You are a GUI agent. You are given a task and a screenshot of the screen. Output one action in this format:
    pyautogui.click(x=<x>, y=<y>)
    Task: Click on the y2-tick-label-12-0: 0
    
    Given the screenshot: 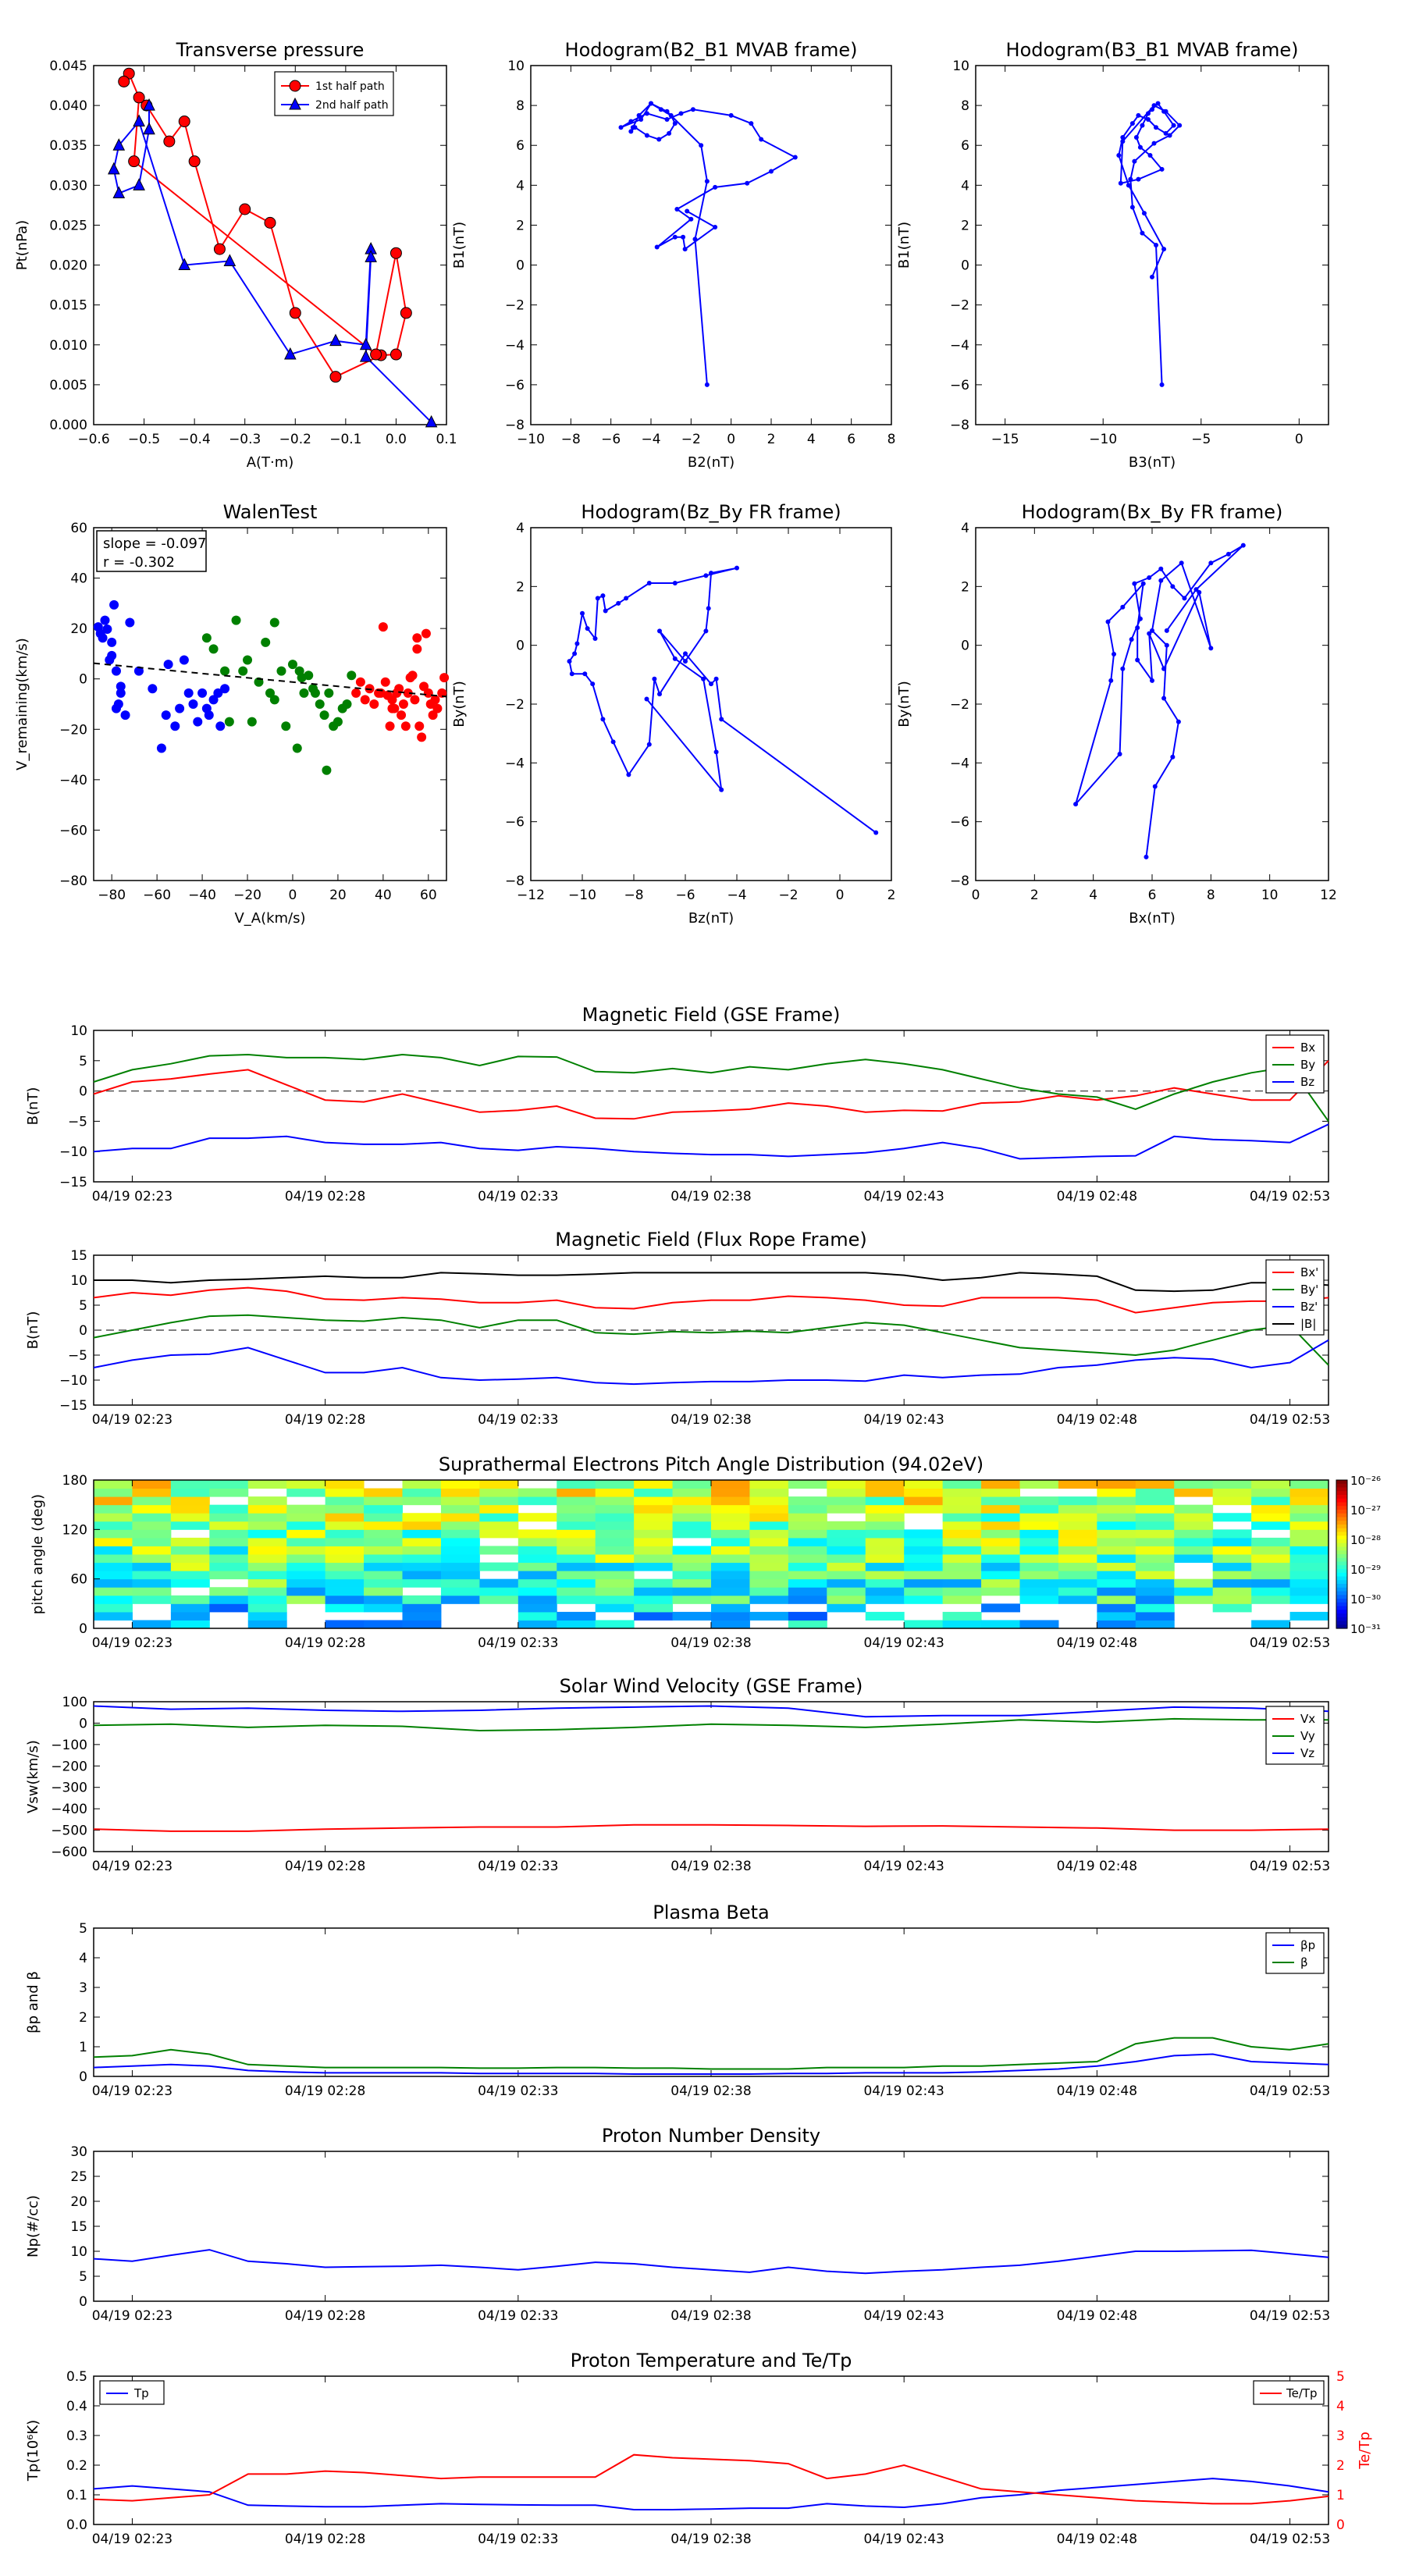 What is the action you would take?
    pyautogui.click(x=1341, y=2525)
    